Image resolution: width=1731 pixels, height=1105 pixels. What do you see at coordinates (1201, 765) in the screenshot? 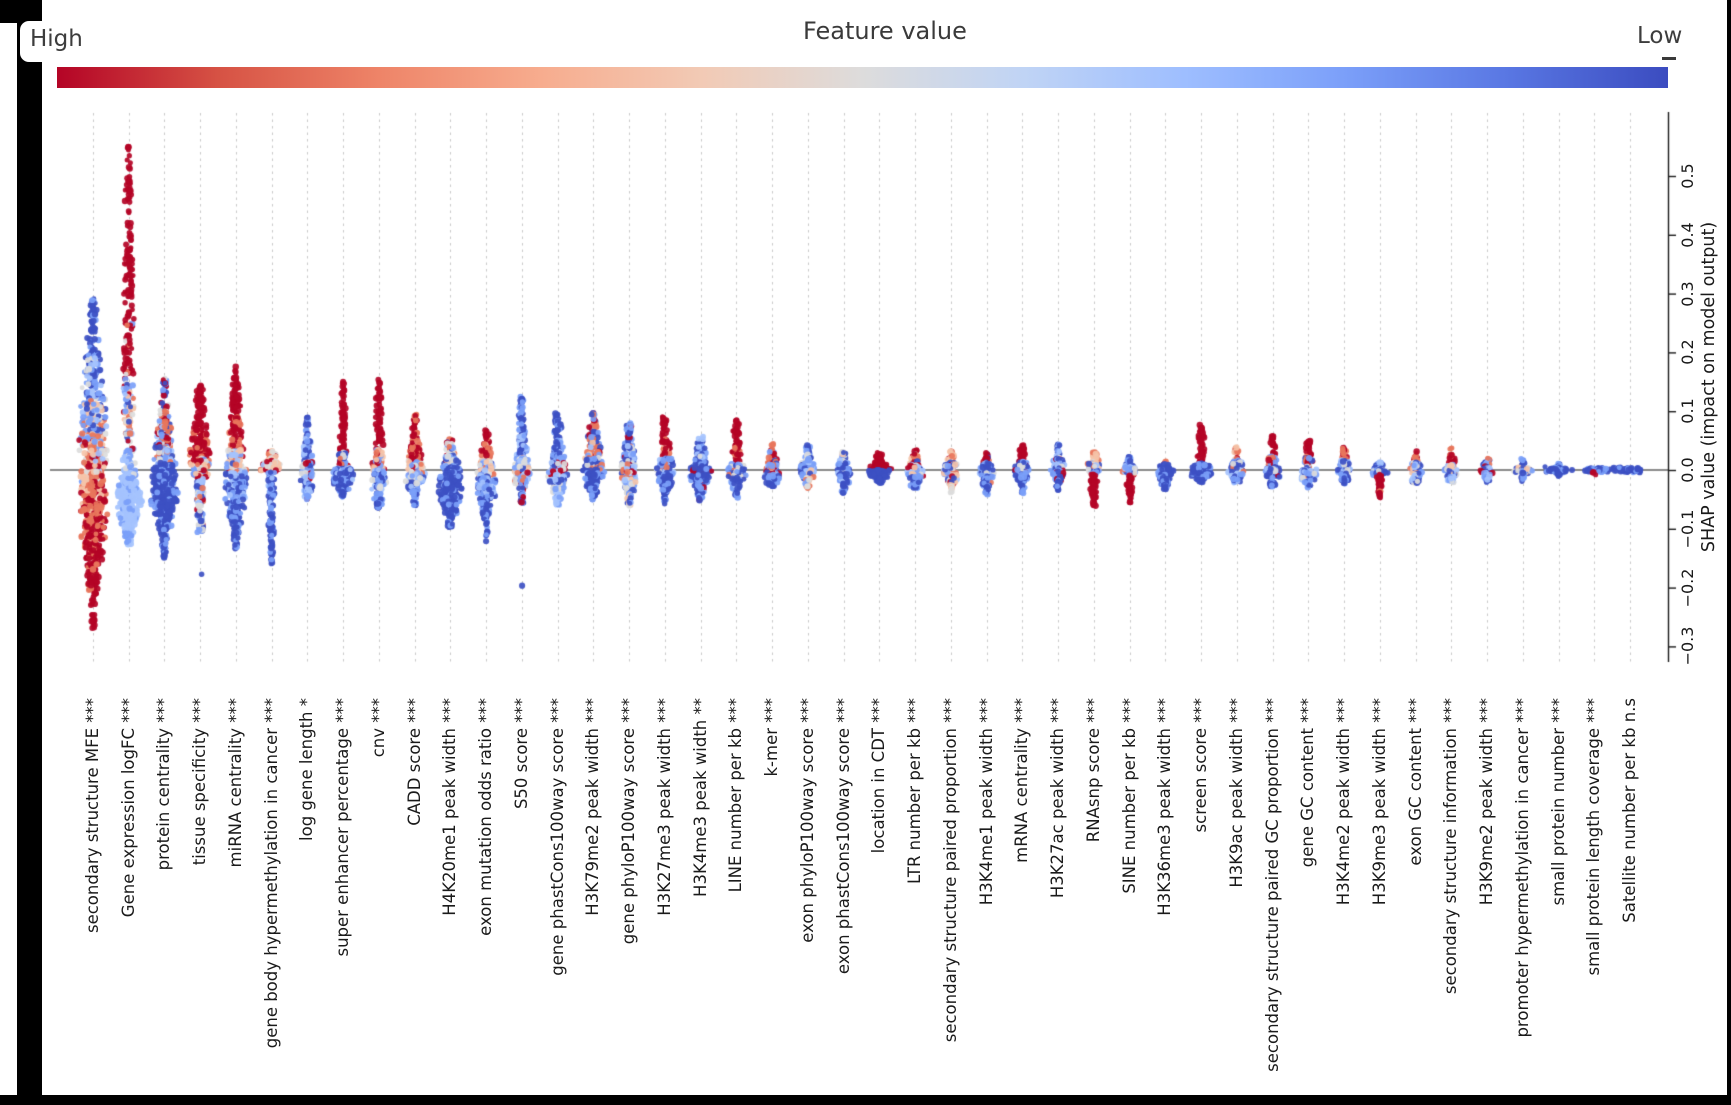
I see `feature-label: screen score ***` at bounding box center [1201, 765].